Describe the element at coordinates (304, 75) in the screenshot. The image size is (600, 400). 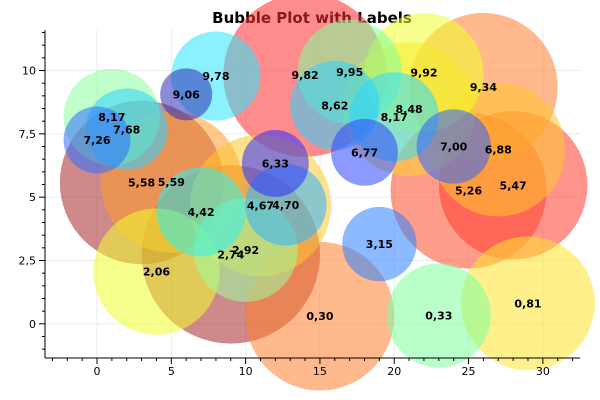
I see `bubble-label-2: 9,82` at that location.